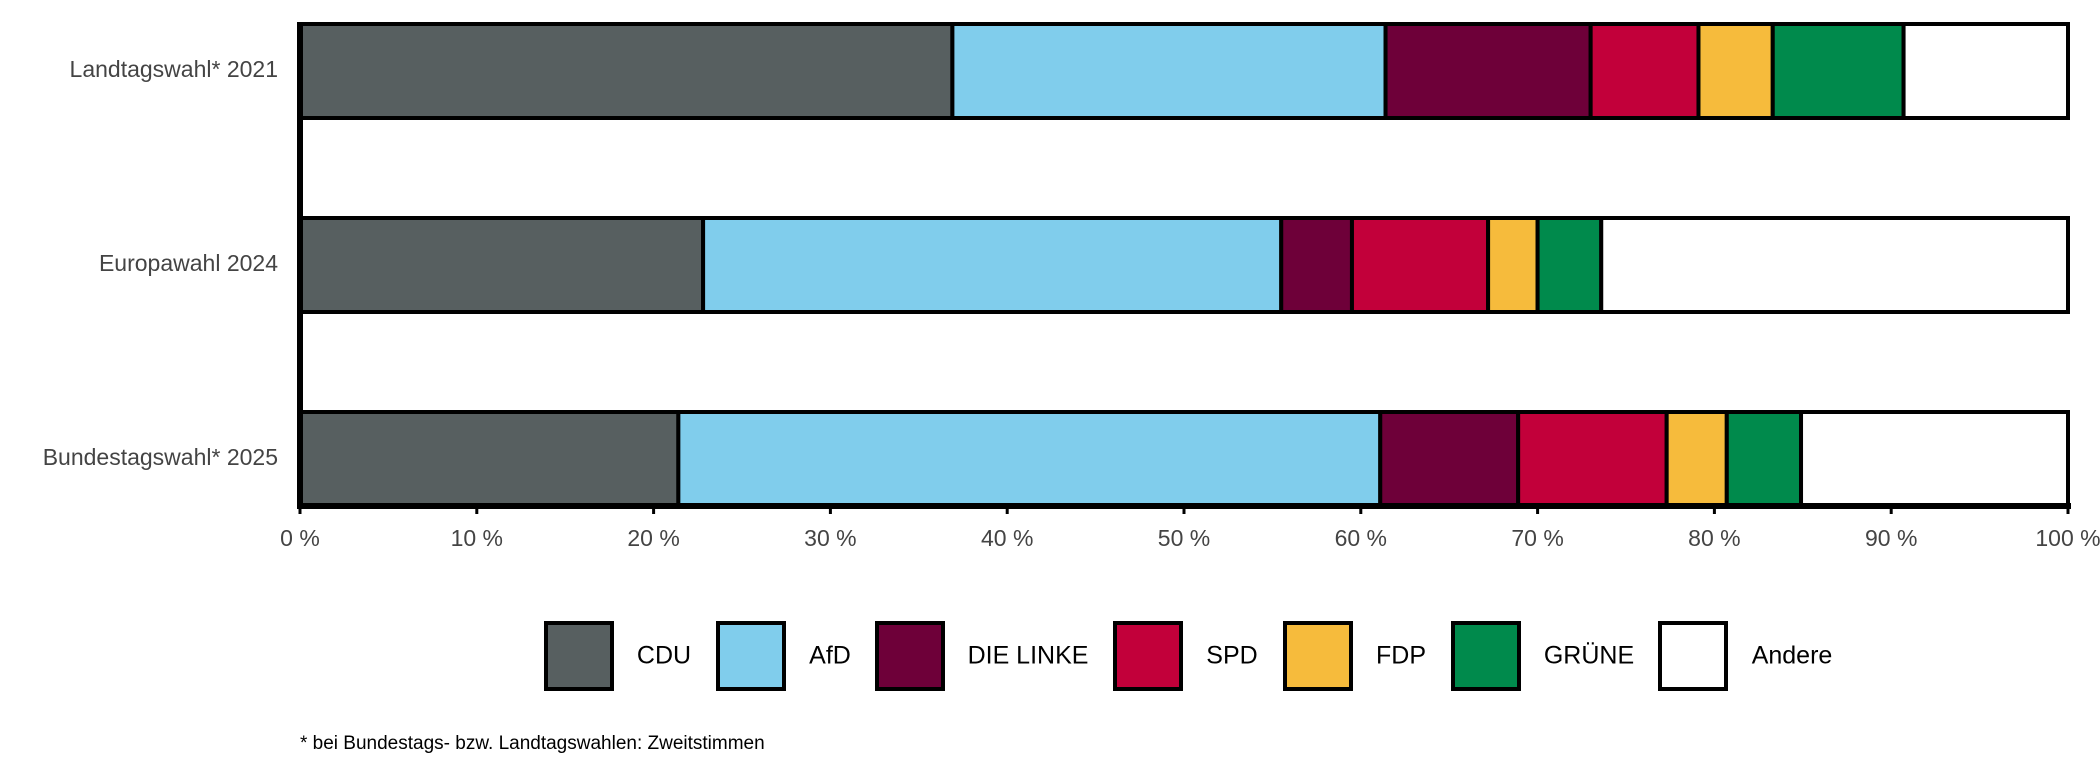  I want to click on x-tick-label: 50 %, so click(1184, 538).